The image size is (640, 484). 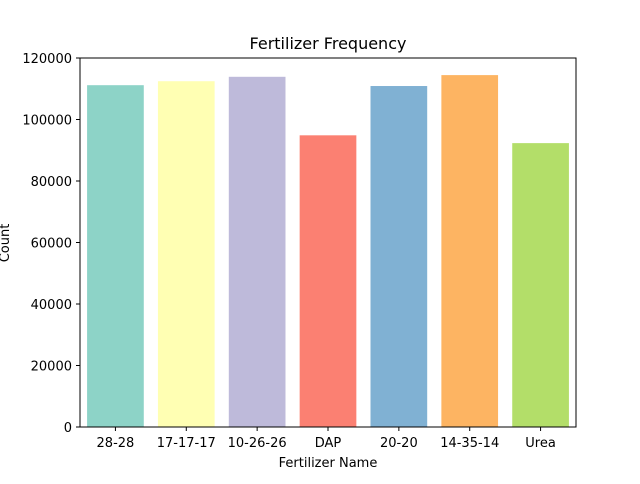 I want to click on y-tick-label: 40000, so click(x=51, y=305).